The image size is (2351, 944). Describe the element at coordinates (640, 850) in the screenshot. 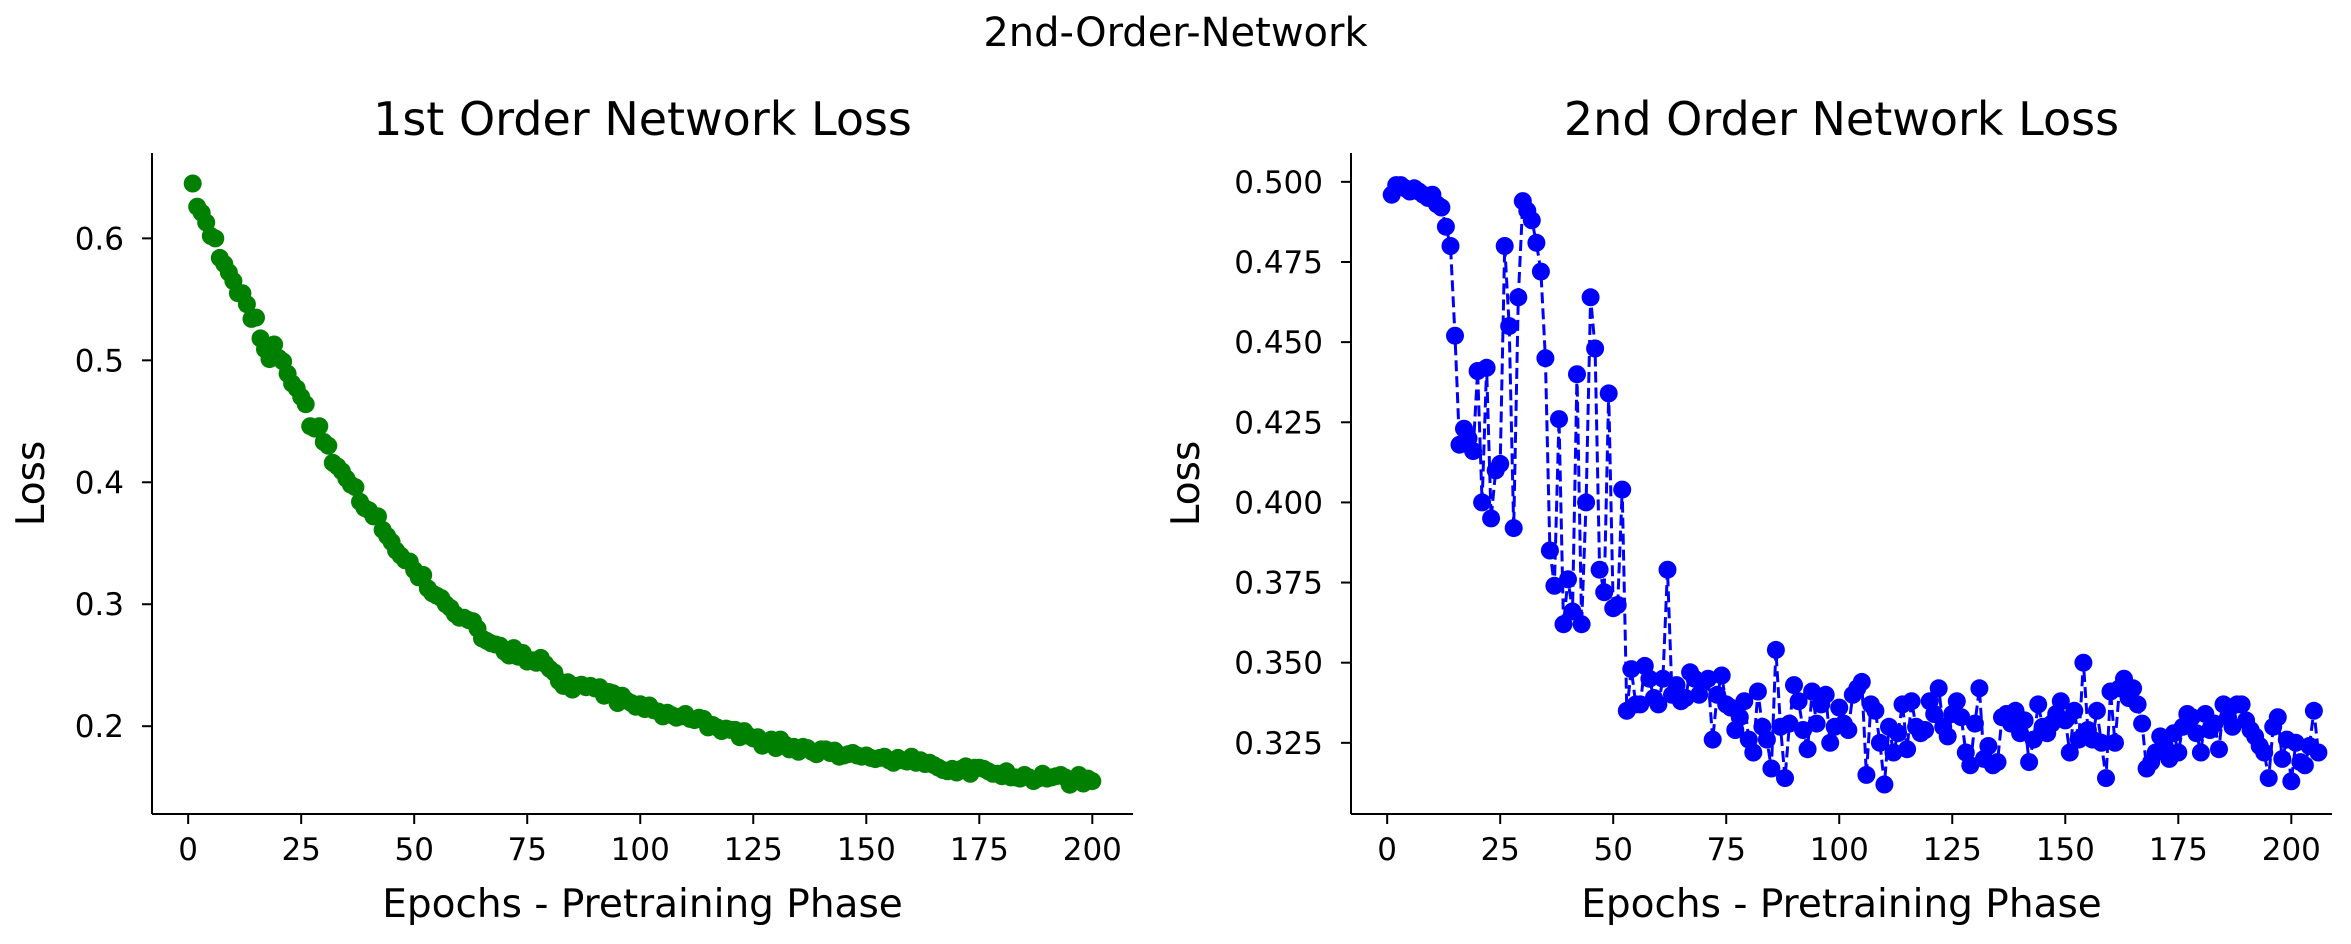

I see `x-tick-label: 100` at that location.